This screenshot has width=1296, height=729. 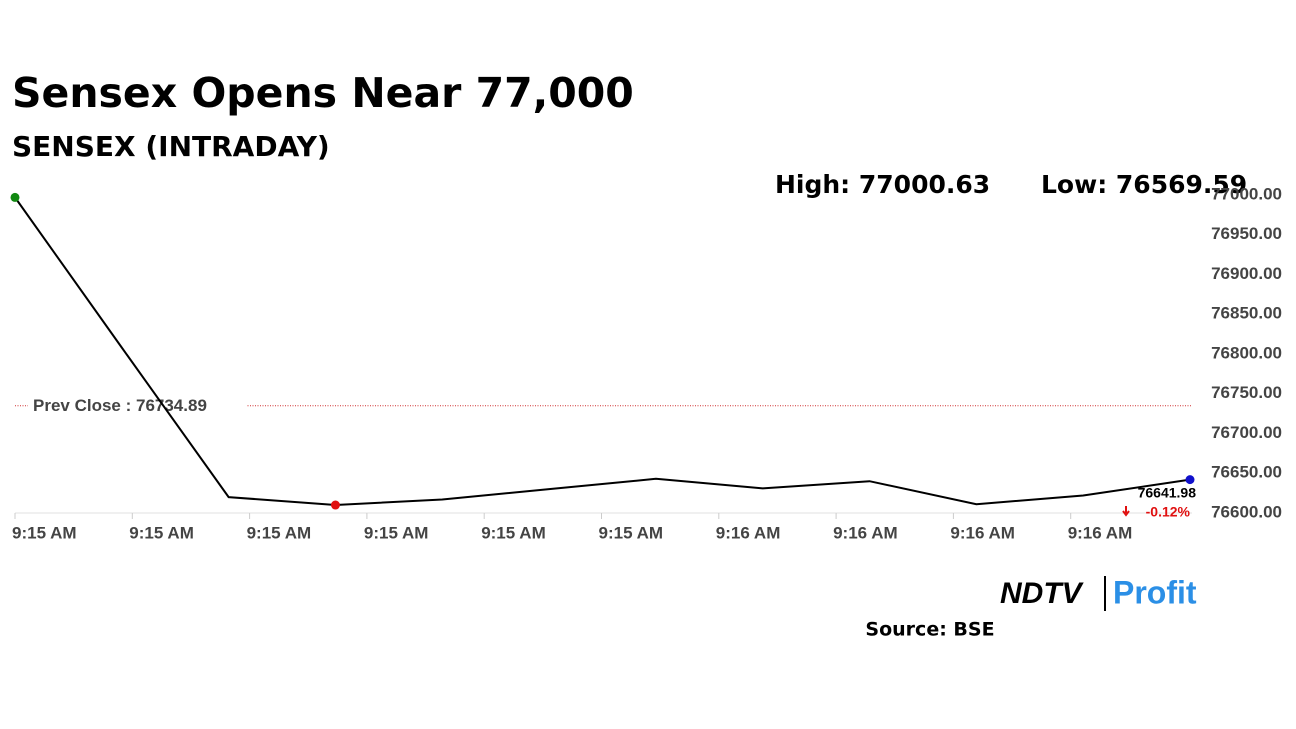 I want to click on high-label: High: 77000.63, so click(x=882, y=184).